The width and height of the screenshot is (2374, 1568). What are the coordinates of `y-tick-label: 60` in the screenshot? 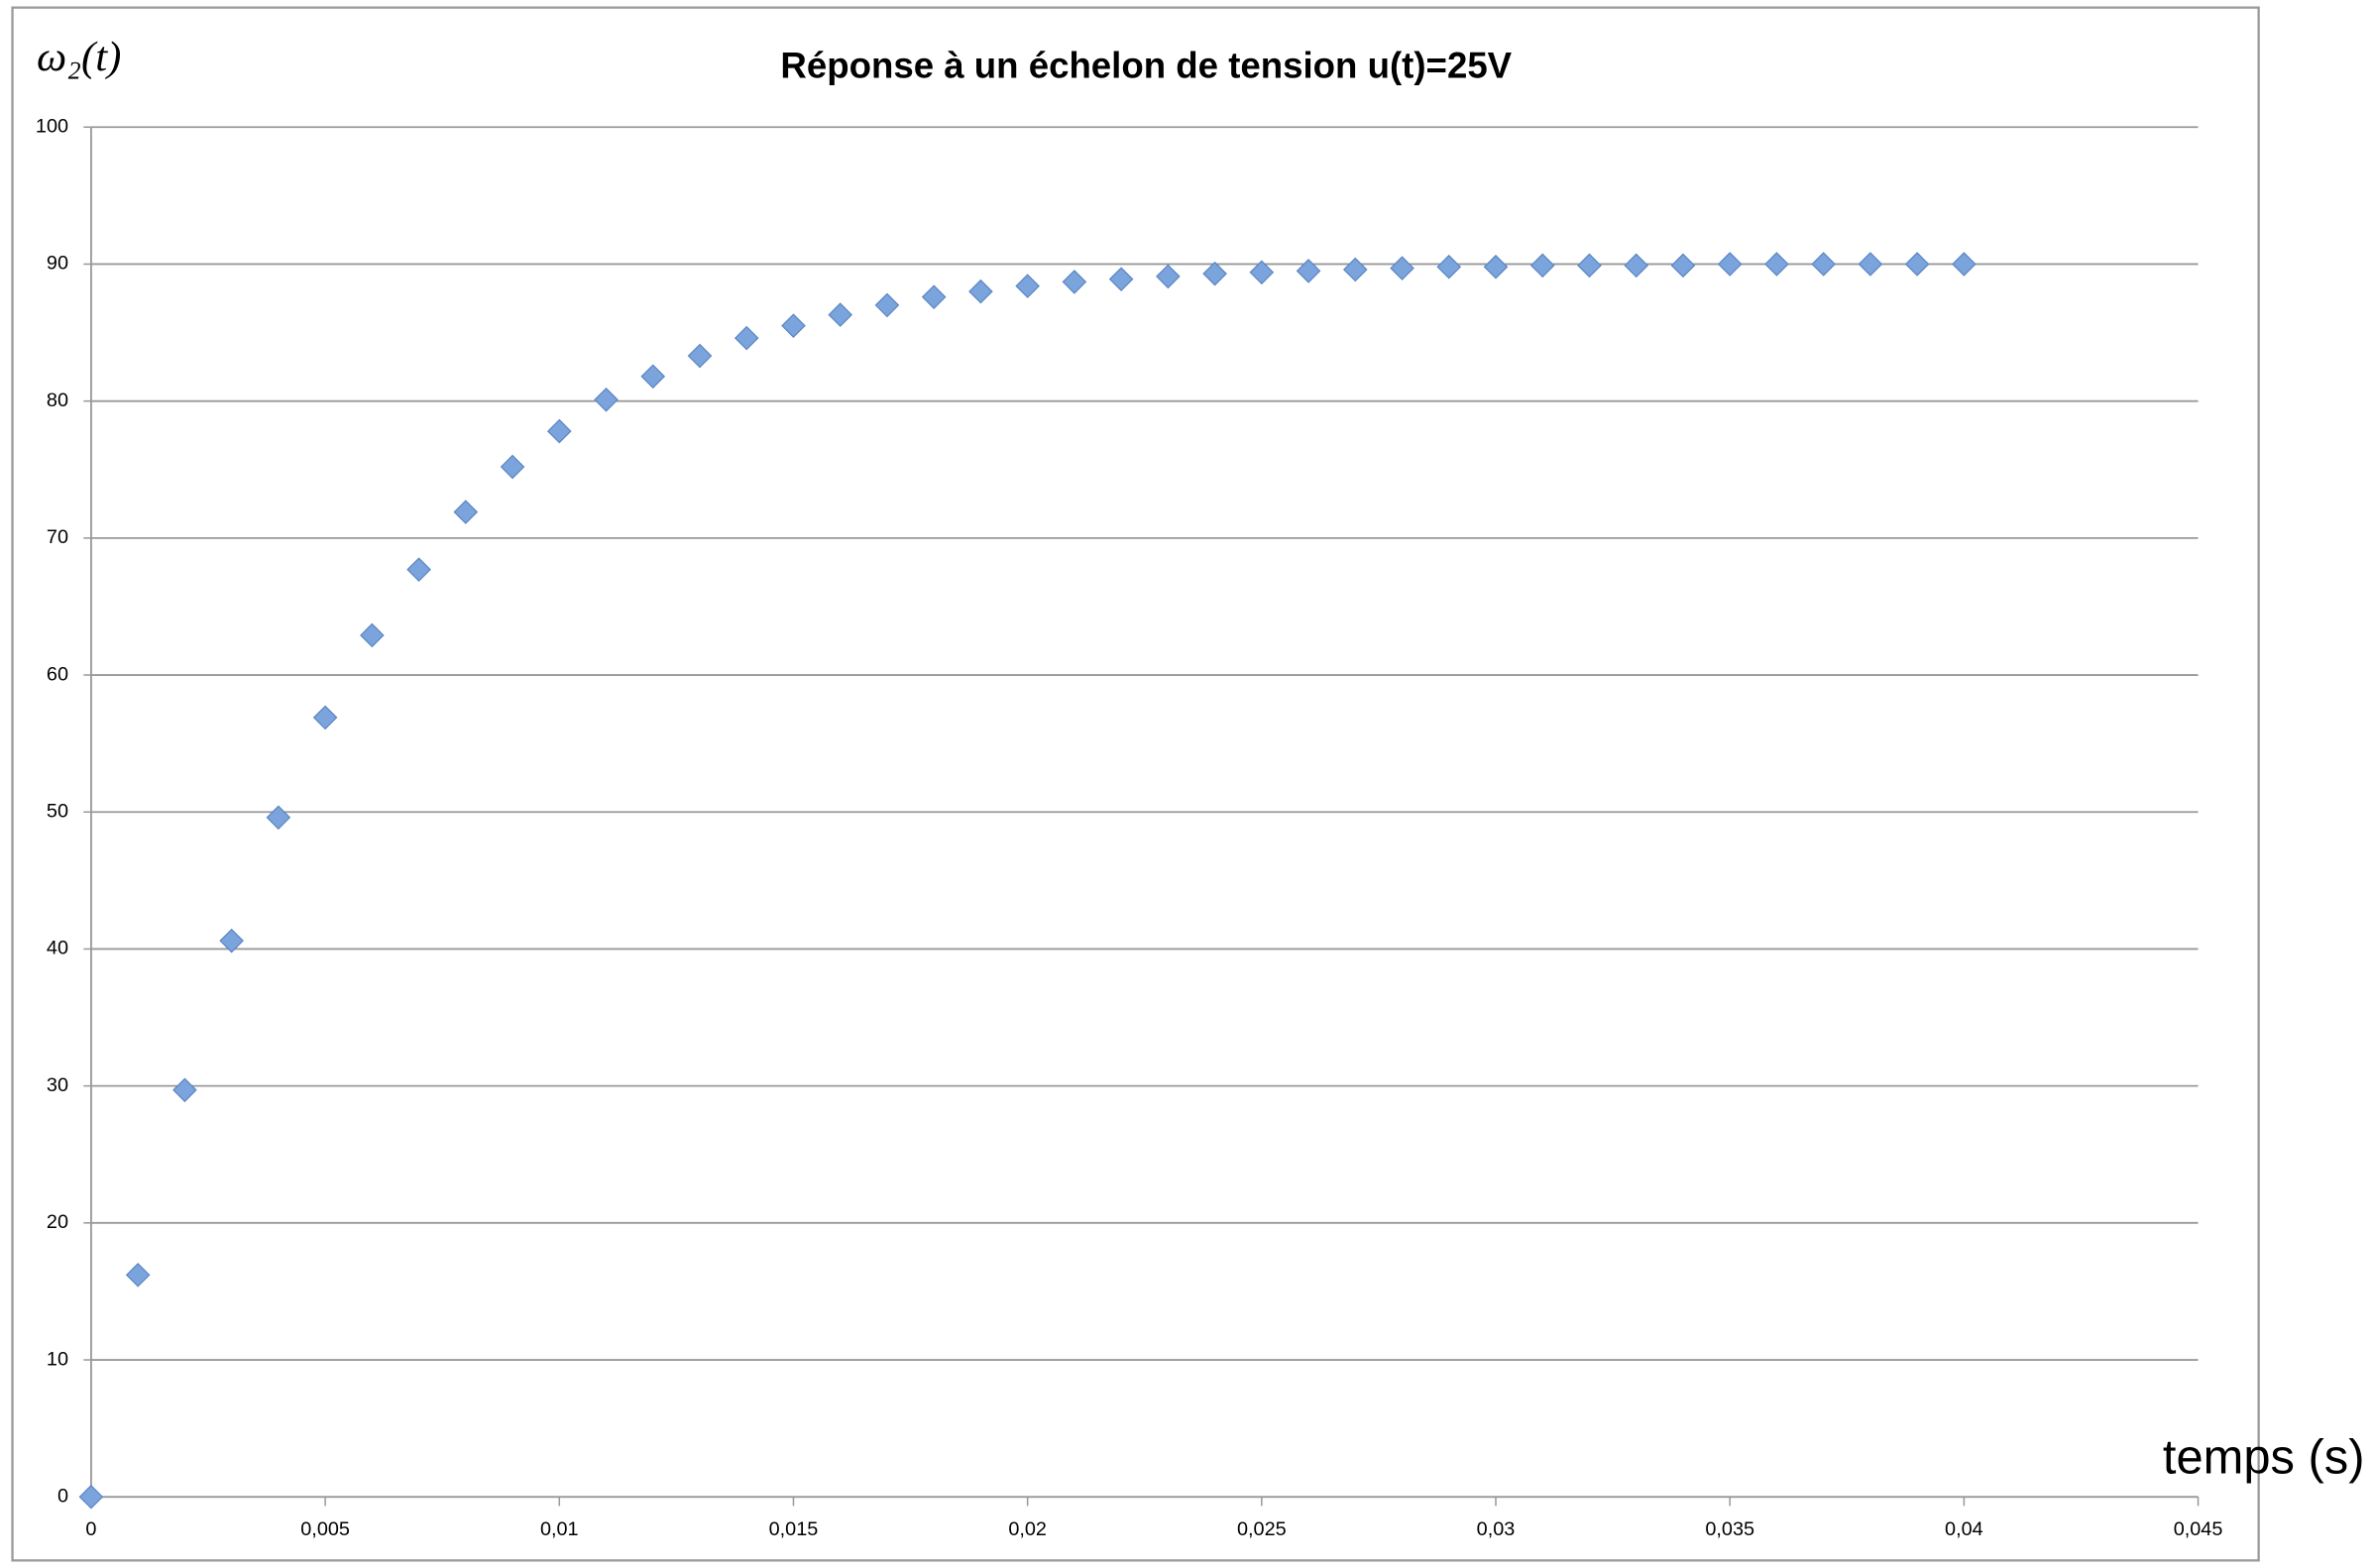 It's located at (57, 674).